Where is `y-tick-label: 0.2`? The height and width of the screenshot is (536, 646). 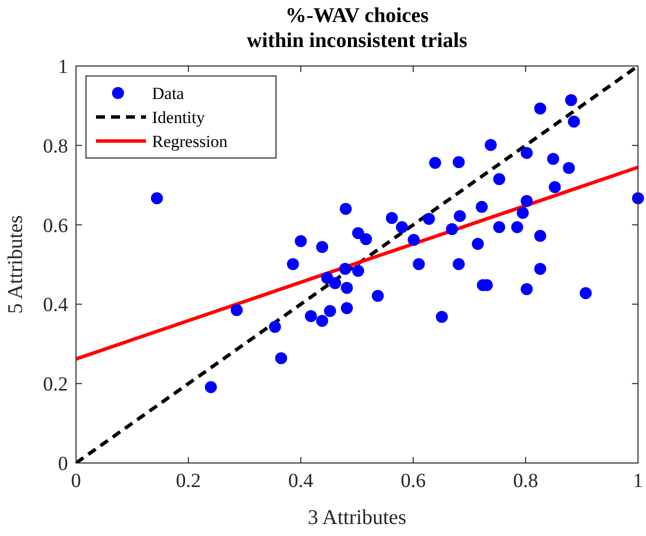
y-tick-label: 0.2 is located at coordinates (55, 385).